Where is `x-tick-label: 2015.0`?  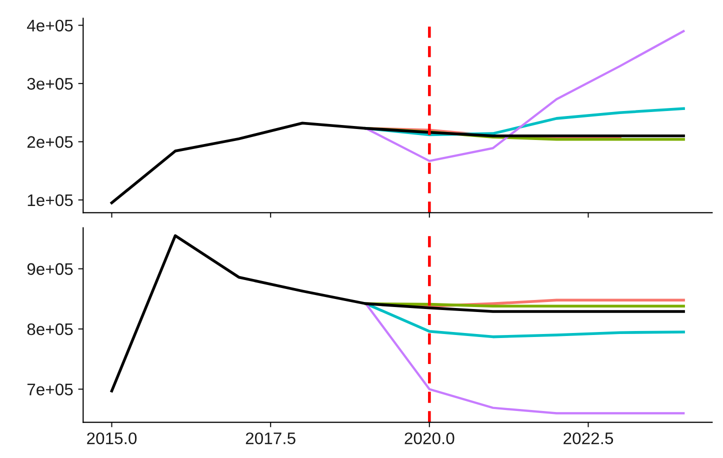
x-tick-label: 2015.0 is located at coordinates (112, 438).